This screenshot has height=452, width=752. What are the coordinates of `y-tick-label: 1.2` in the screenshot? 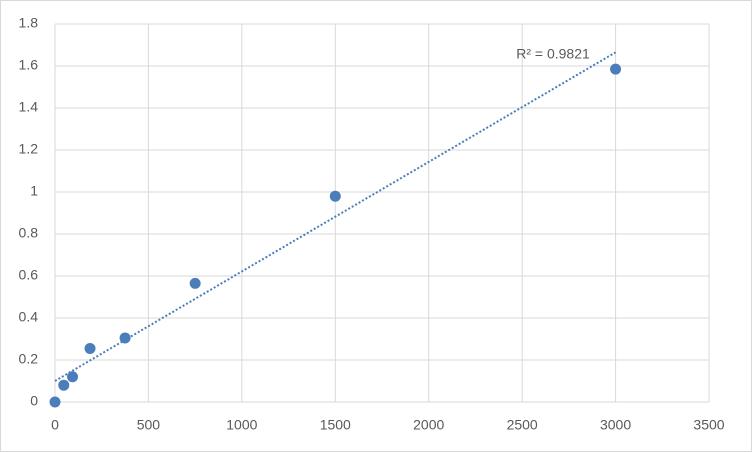 It's located at (29, 149).